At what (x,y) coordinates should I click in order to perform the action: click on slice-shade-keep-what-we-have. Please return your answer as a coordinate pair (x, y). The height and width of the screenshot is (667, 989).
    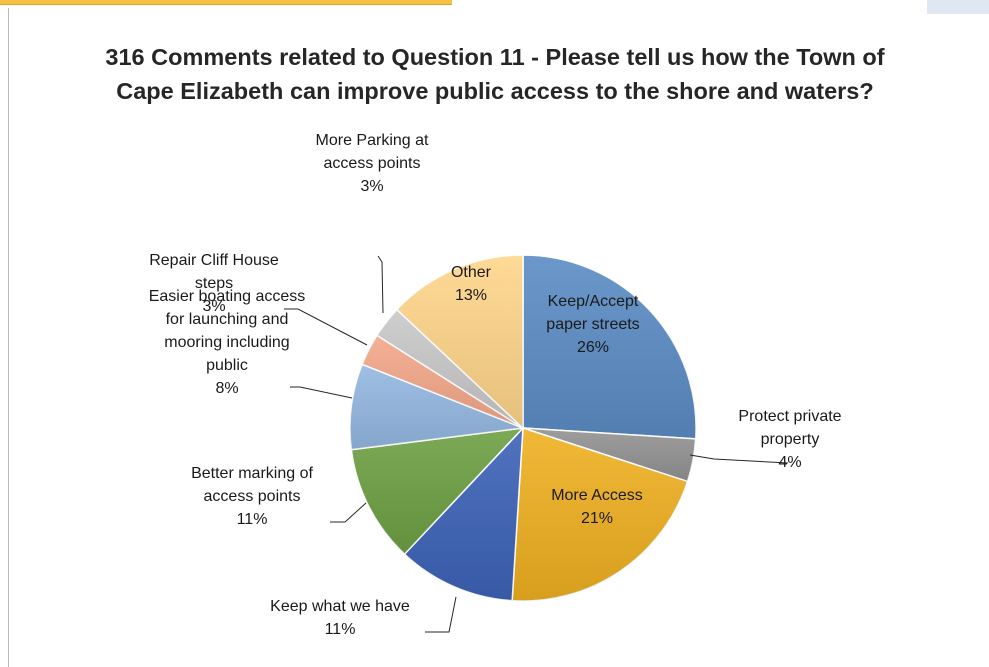
    Looking at the image, I should click on (463, 514).